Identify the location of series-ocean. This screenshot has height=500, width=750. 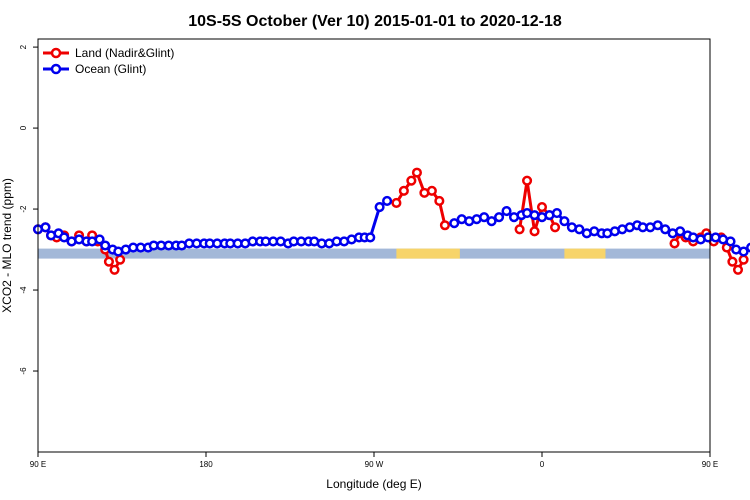
(391, 226).